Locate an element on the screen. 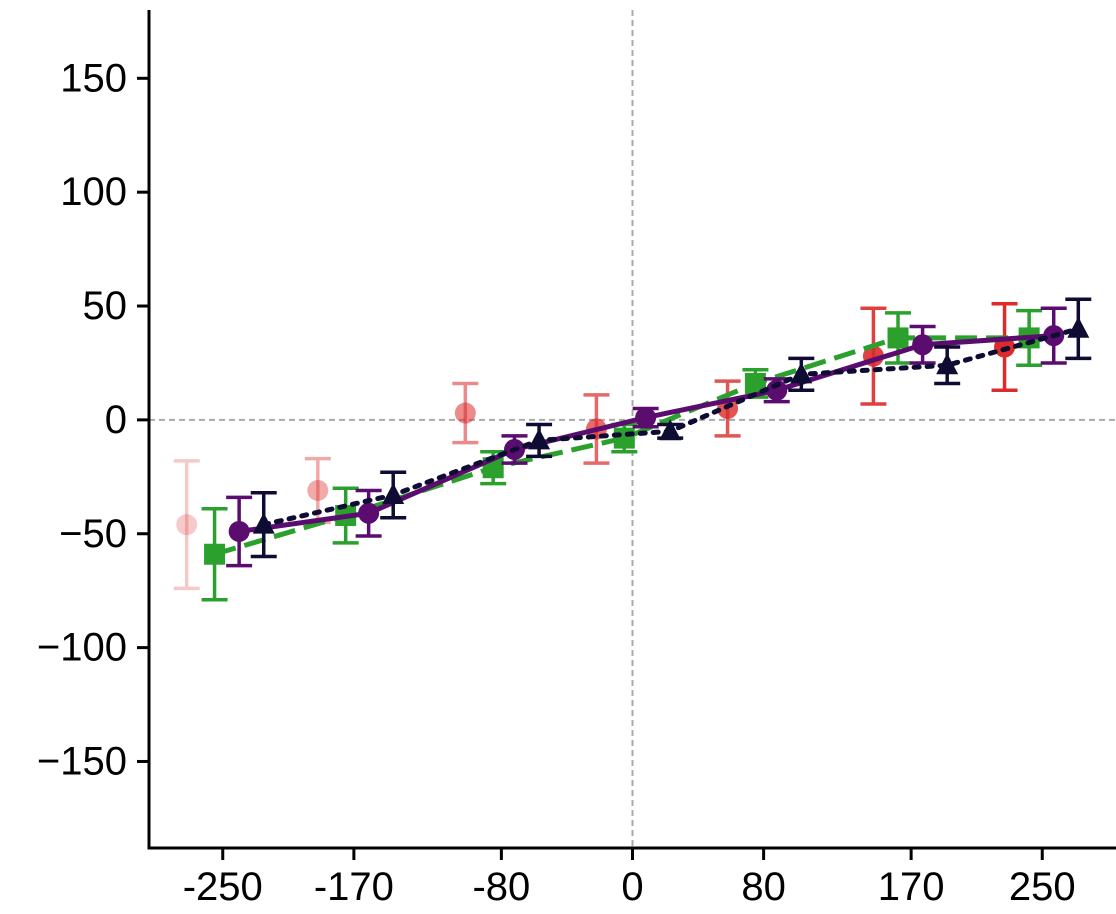 The width and height of the screenshot is (1116, 914). y-tick-label: −50 is located at coordinates (93, 534).